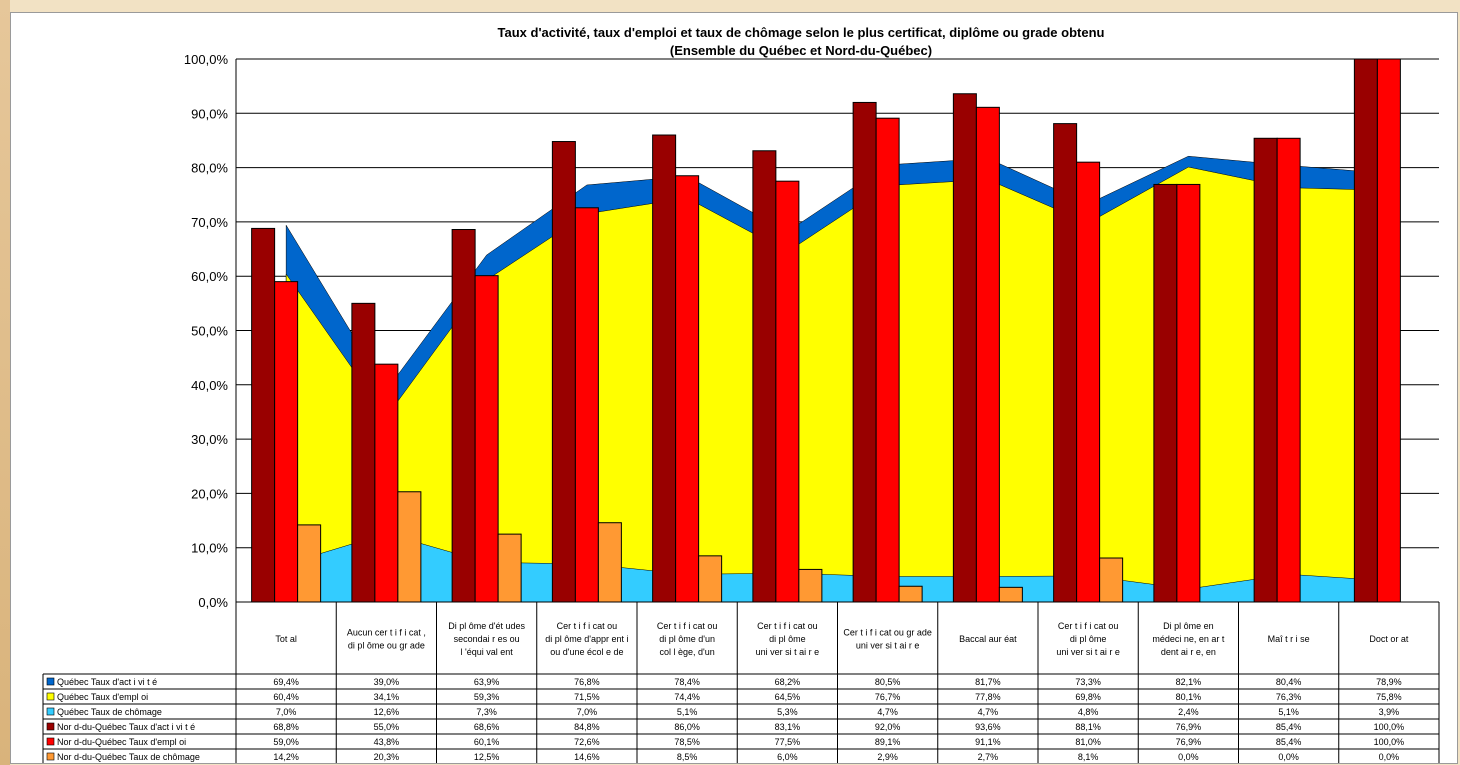  I want to click on table-cell: 71,5%, so click(587, 697).